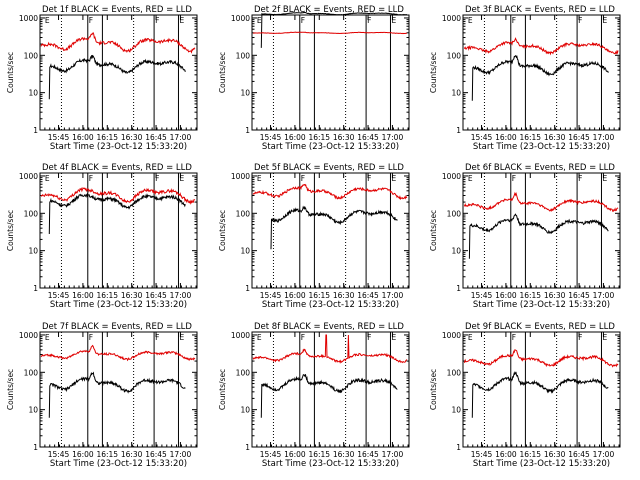  Describe the element at coordinates (329, 10) in the screenshot. I see `chart-title: Det 2f BLACK = Events, RED = LLD` at that location.